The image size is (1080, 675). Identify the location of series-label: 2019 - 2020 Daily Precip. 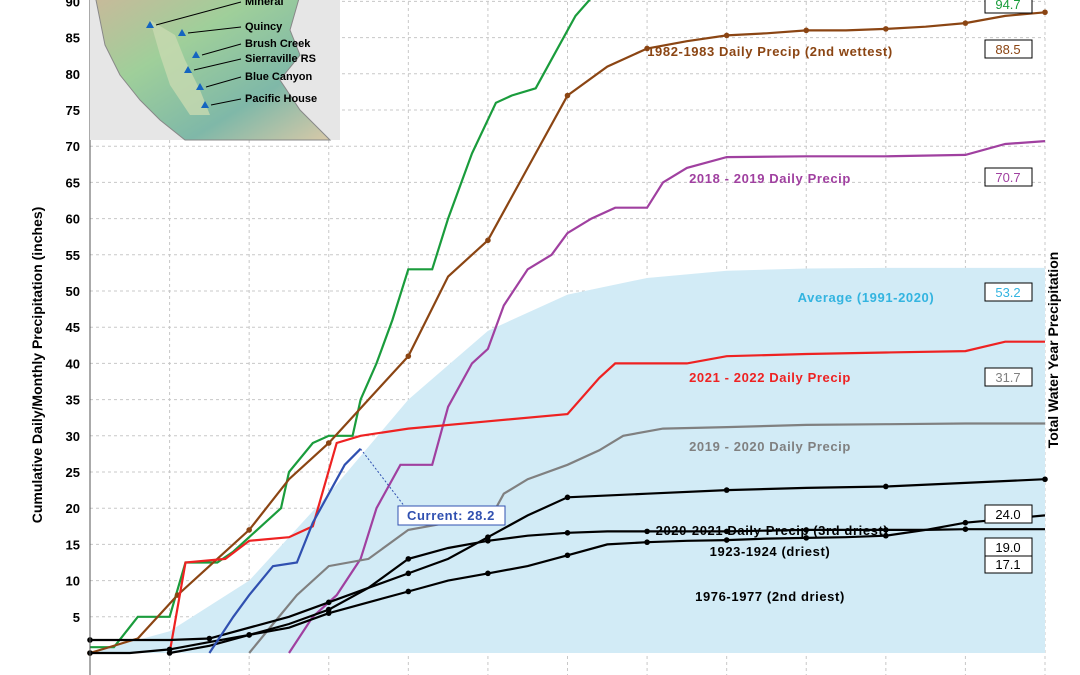
(770, 446).